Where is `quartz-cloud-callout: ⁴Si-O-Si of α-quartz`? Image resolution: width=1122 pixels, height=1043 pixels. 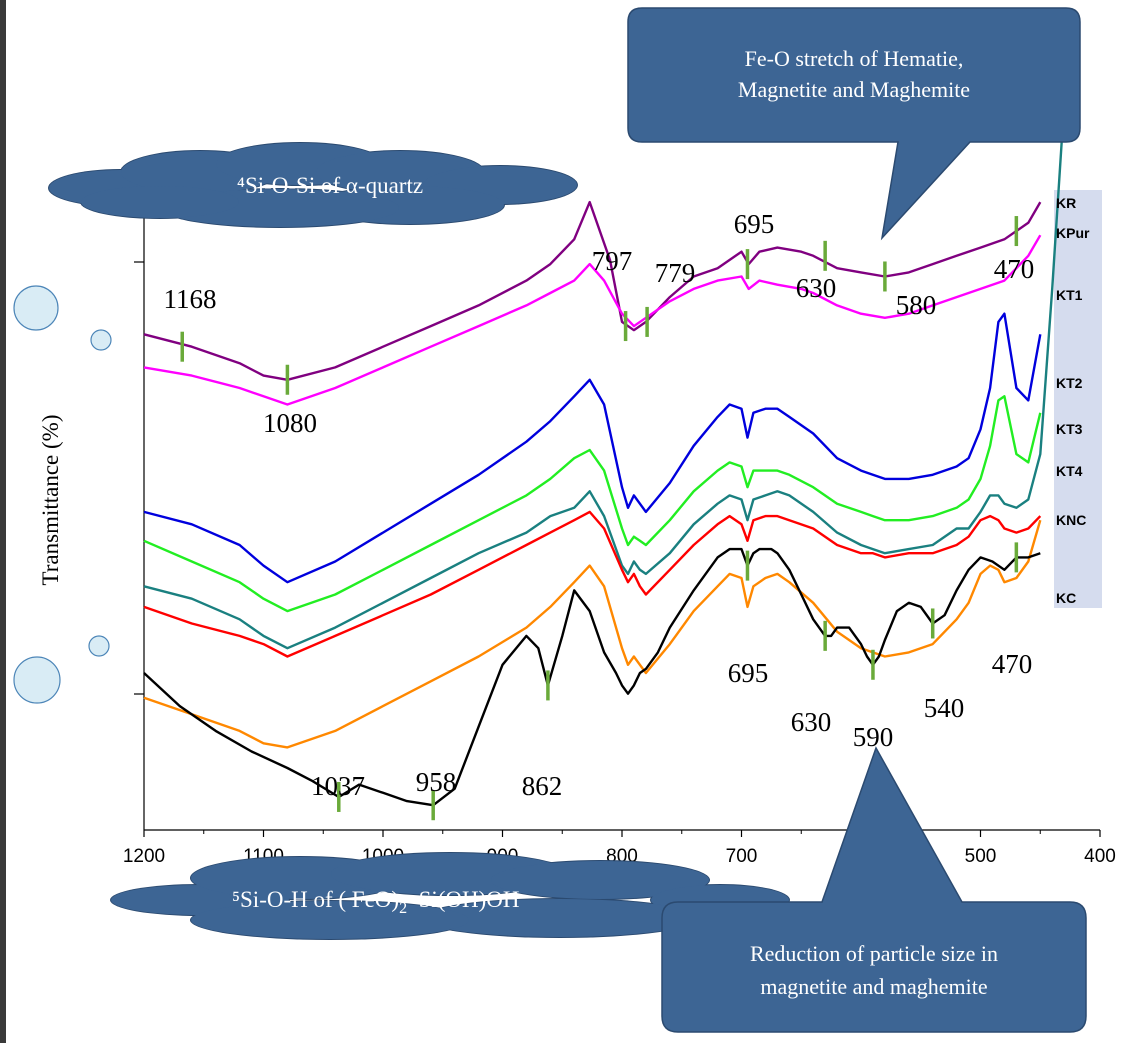
quartz-cloud-callout: ⁴Si-O-Si of α-quartz is located at coordinates (313, 185).